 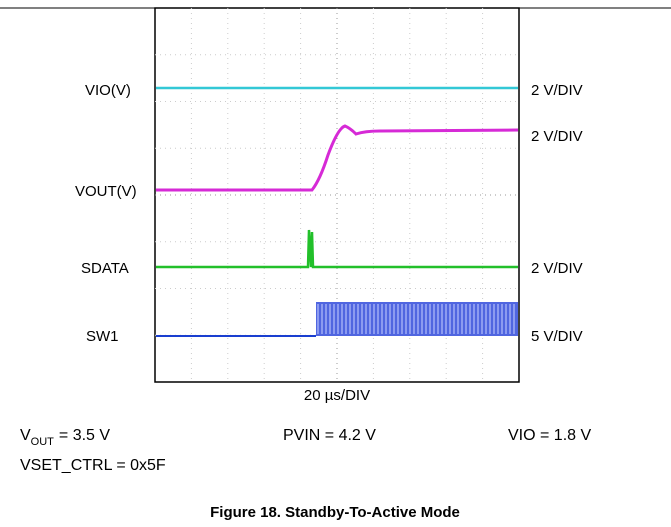 I want to click on condition-vset: VSET_CTRL = 0x5F, so click(x=93, y=465).